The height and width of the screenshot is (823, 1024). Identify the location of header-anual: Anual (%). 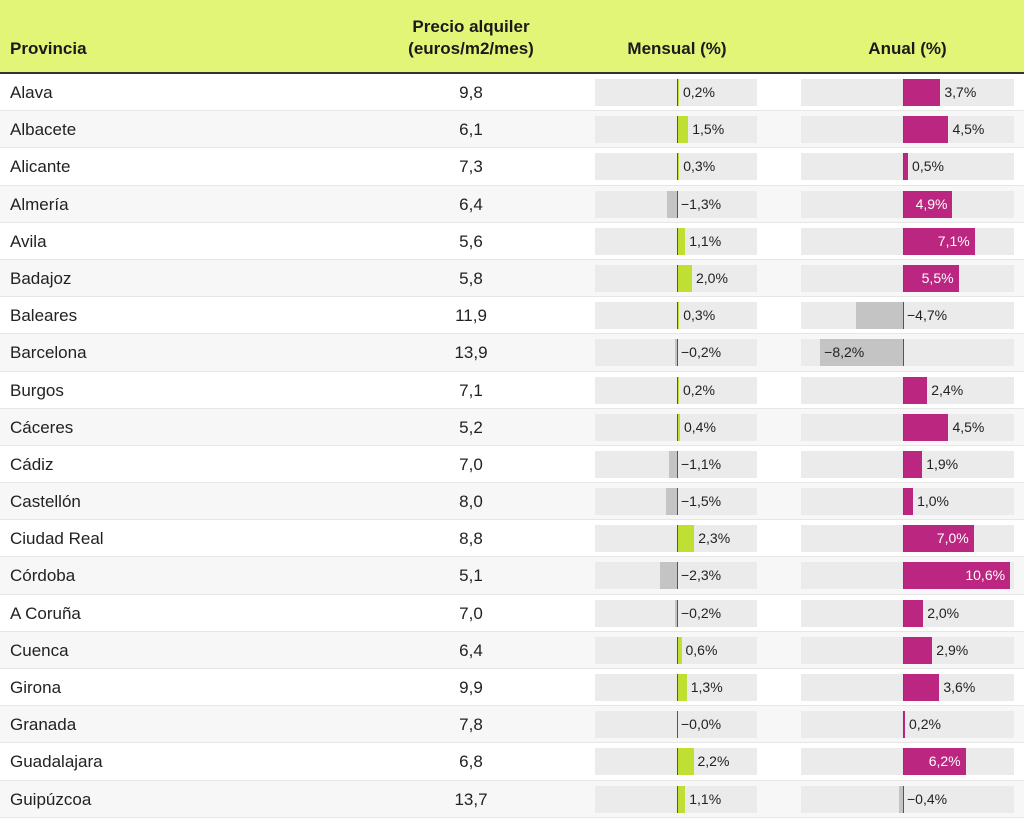
(907, 48).